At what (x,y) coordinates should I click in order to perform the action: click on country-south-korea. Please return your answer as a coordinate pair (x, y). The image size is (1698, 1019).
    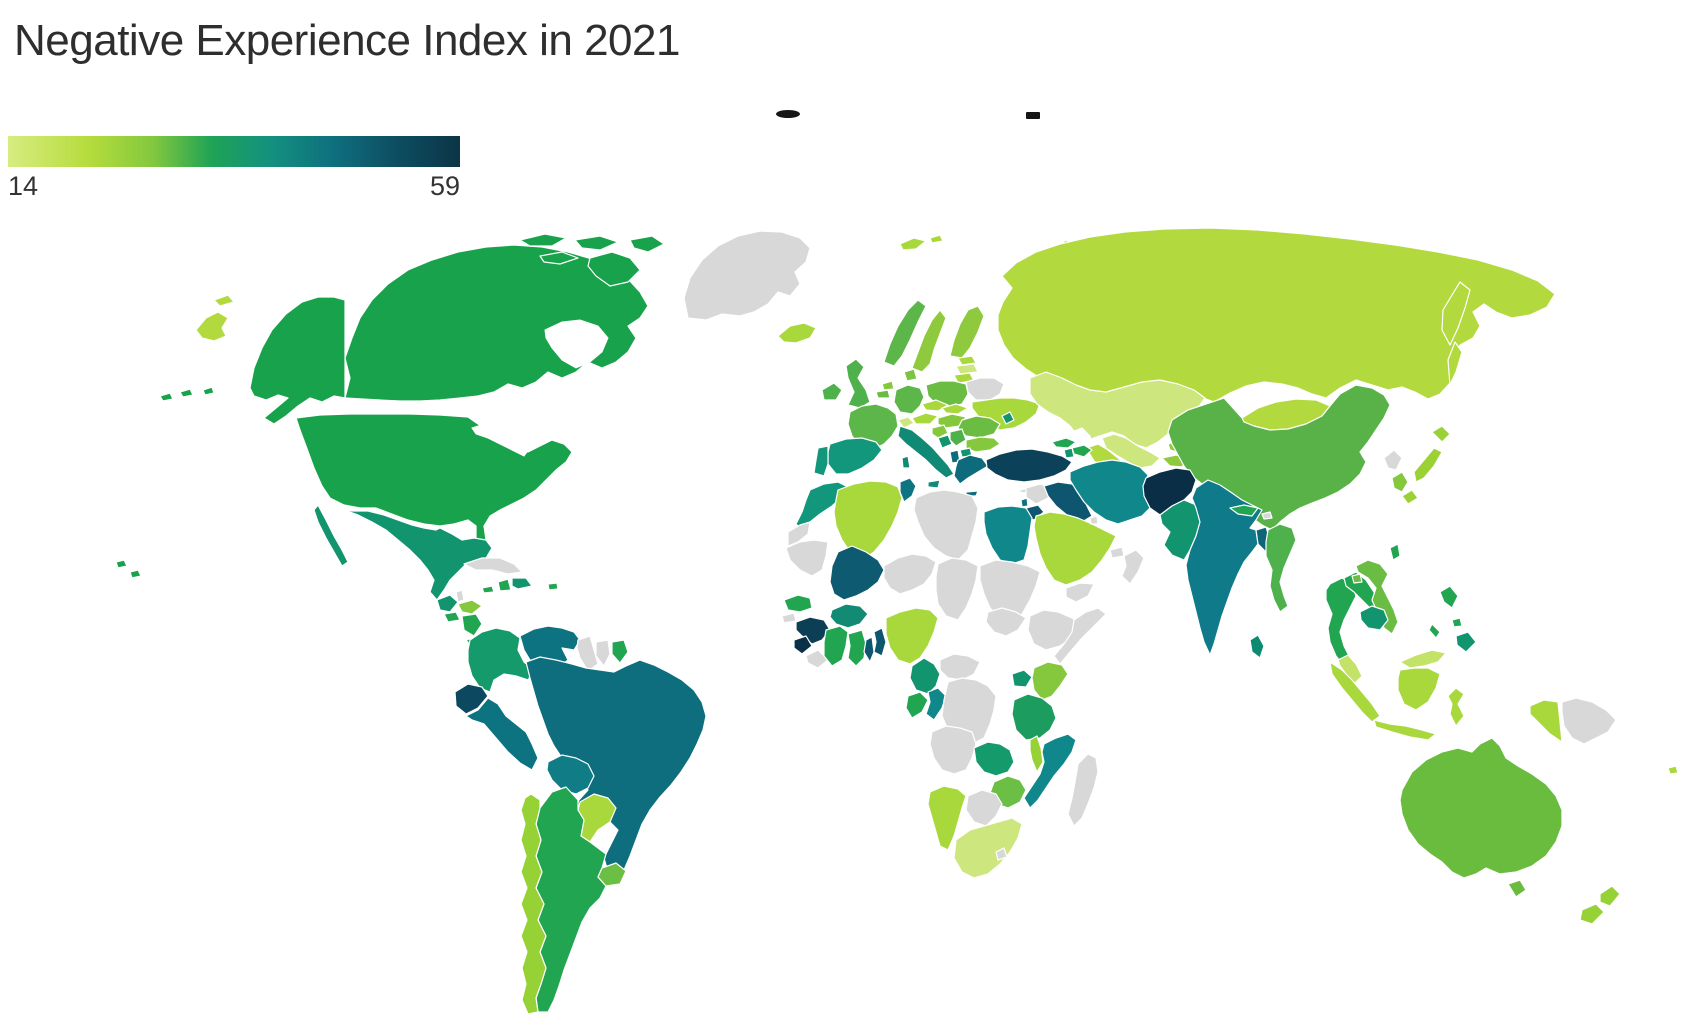
    Looking at the image, I should click on (1400, 482).